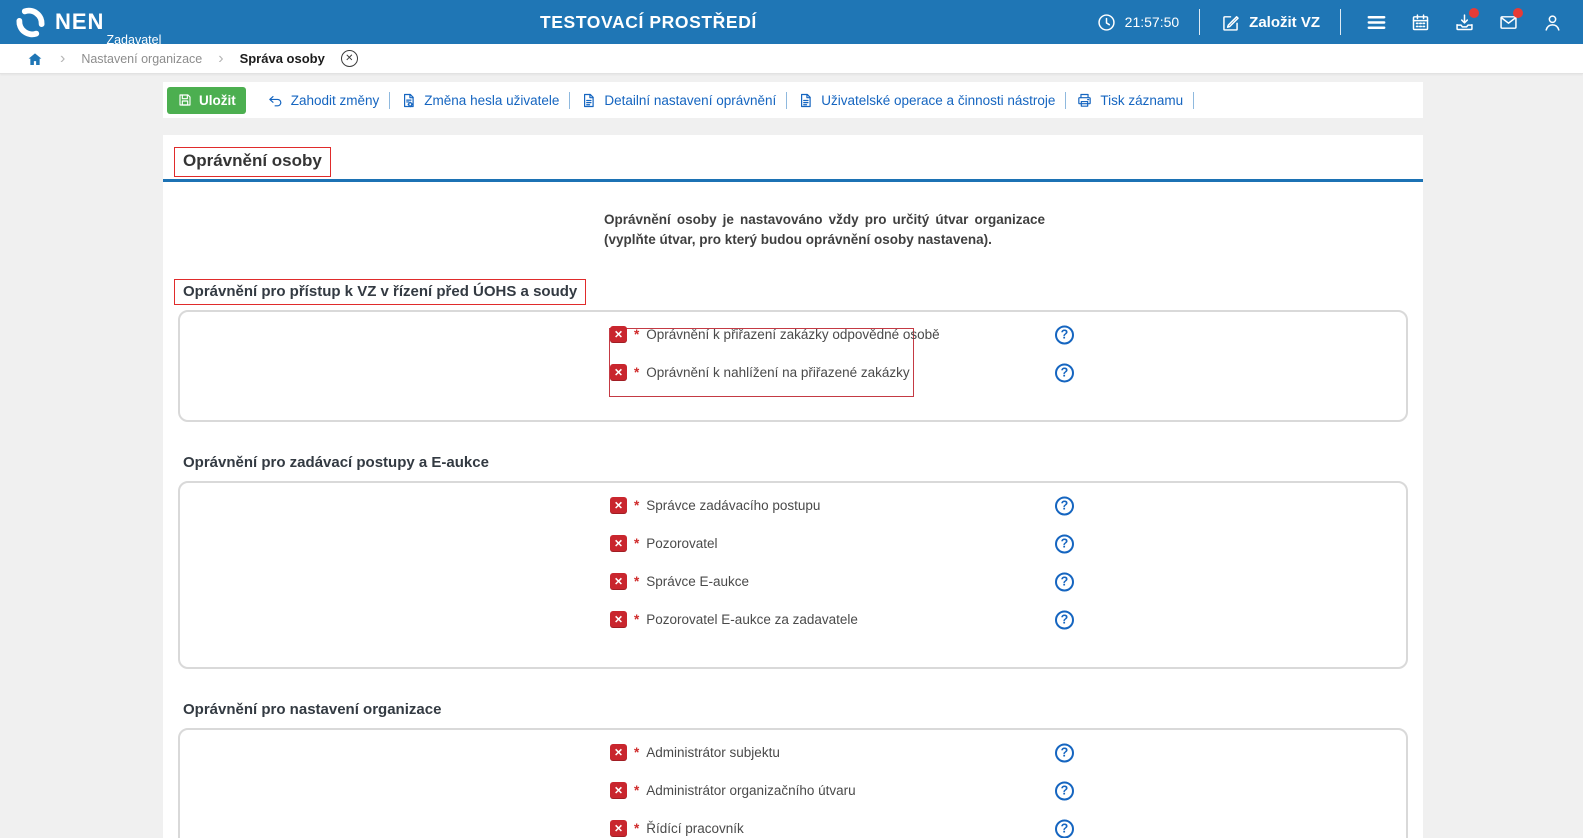  What do you see at coordinates (1008, 753) in the screenshot?
I see `permission-row: * Administrátor subjektu` at bounding box center [1008, 753].